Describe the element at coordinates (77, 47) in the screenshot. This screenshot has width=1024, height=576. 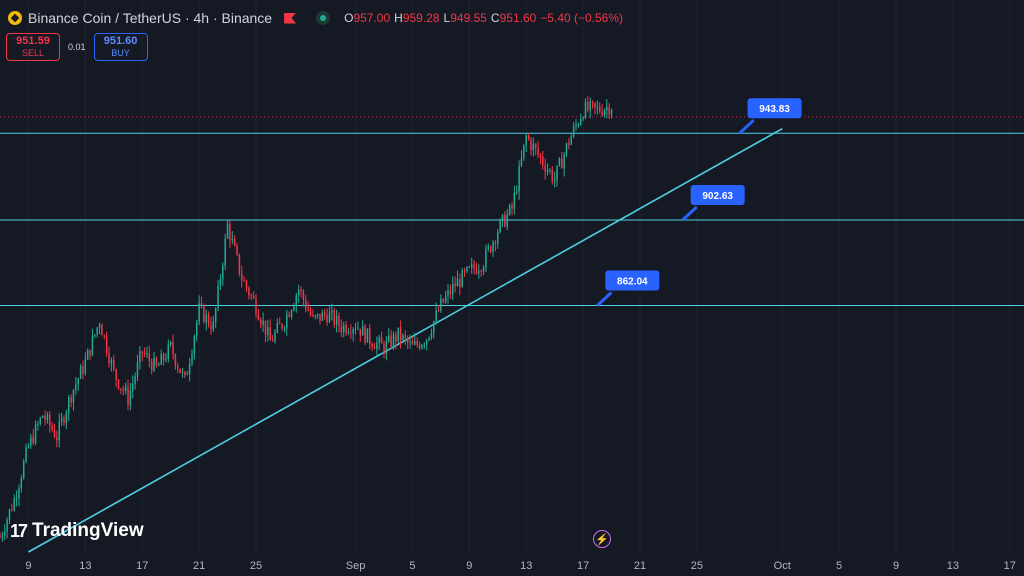
I see `spread-value: 0.01` at that location.